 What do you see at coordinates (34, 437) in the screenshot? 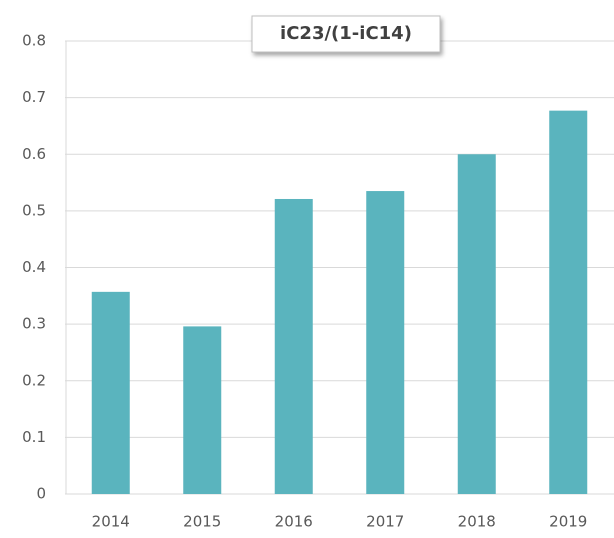
I see `y-tick-label: 0.1` at bounding box center [34, 437].